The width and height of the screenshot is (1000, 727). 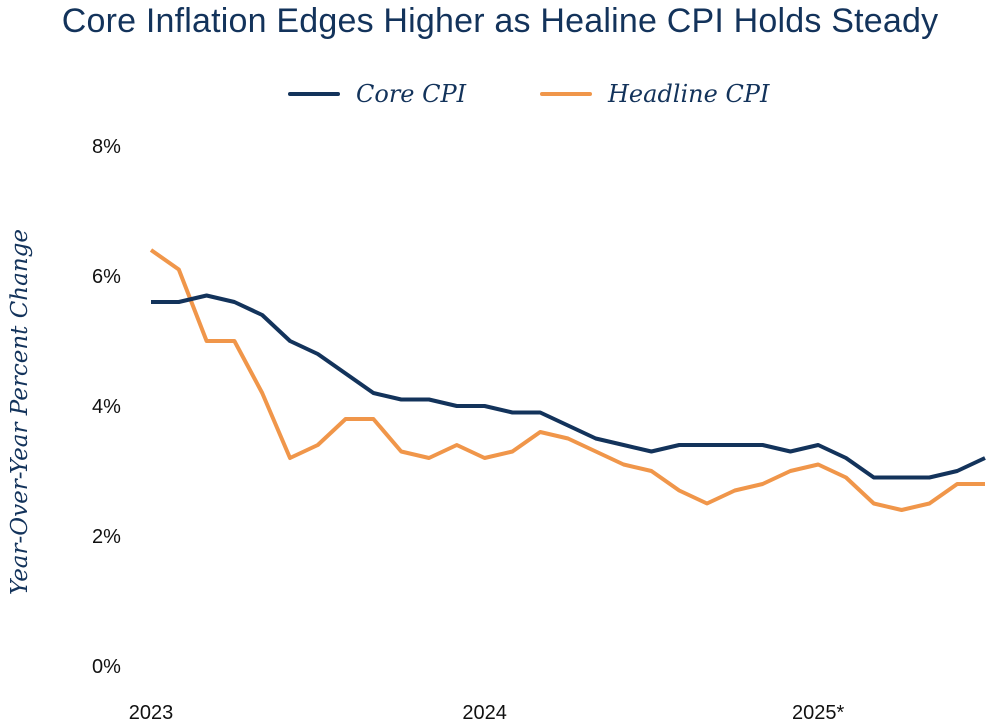 I want to click on x-tick-label: 2025*, so click(x=818, y=713).